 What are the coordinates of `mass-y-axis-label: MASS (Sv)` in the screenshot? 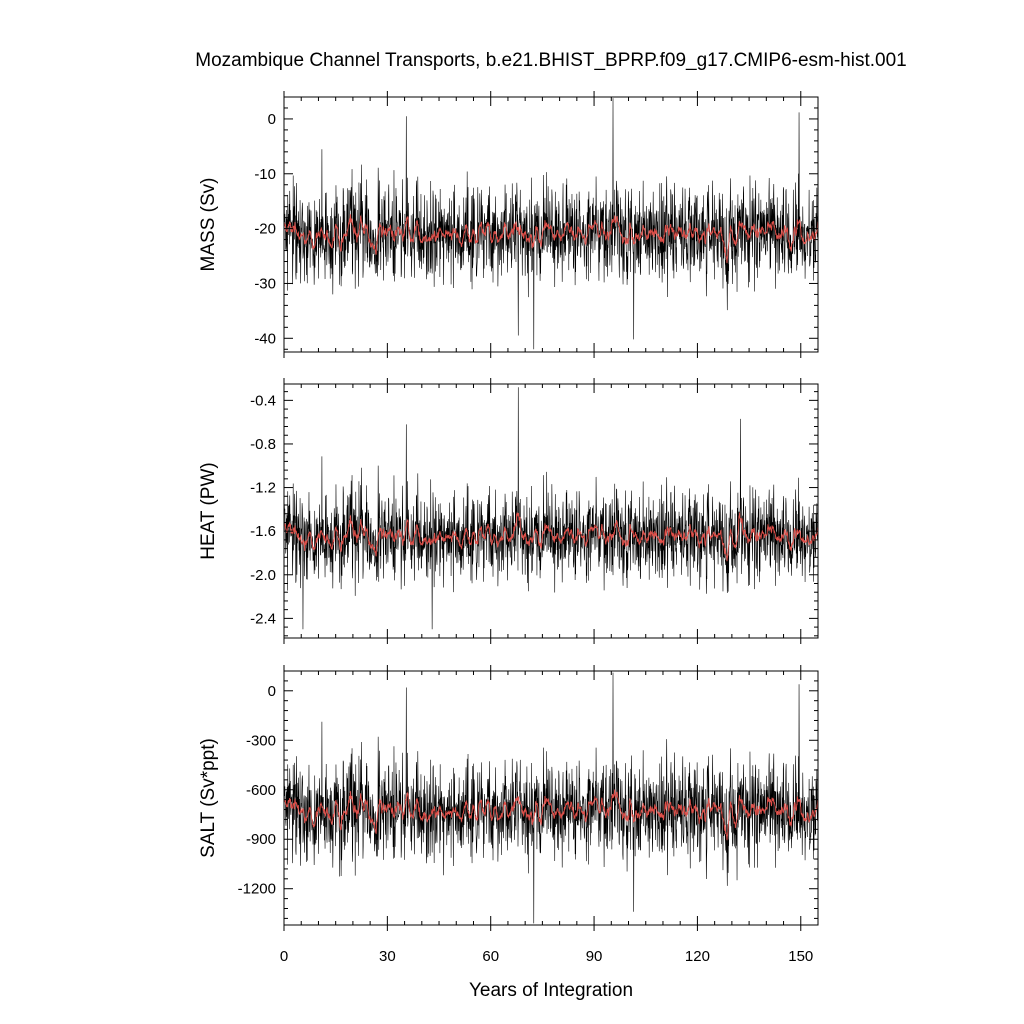 It's located at (208, 225).